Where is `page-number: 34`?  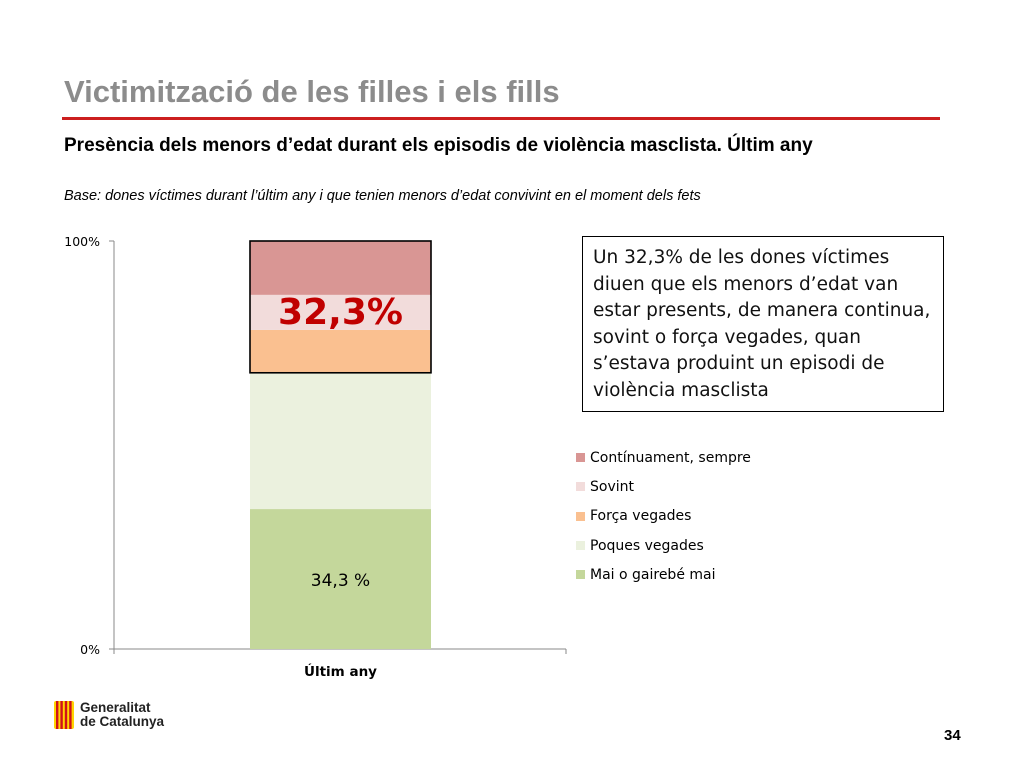
page-number: 34 is located at coordinates (952, 735).